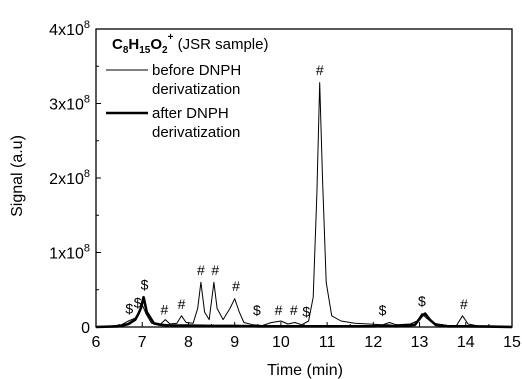  What do you see at coordinates (171, 37) in the screenshot?
I see `legend-title-part: +` at bounding box center [171, 37].